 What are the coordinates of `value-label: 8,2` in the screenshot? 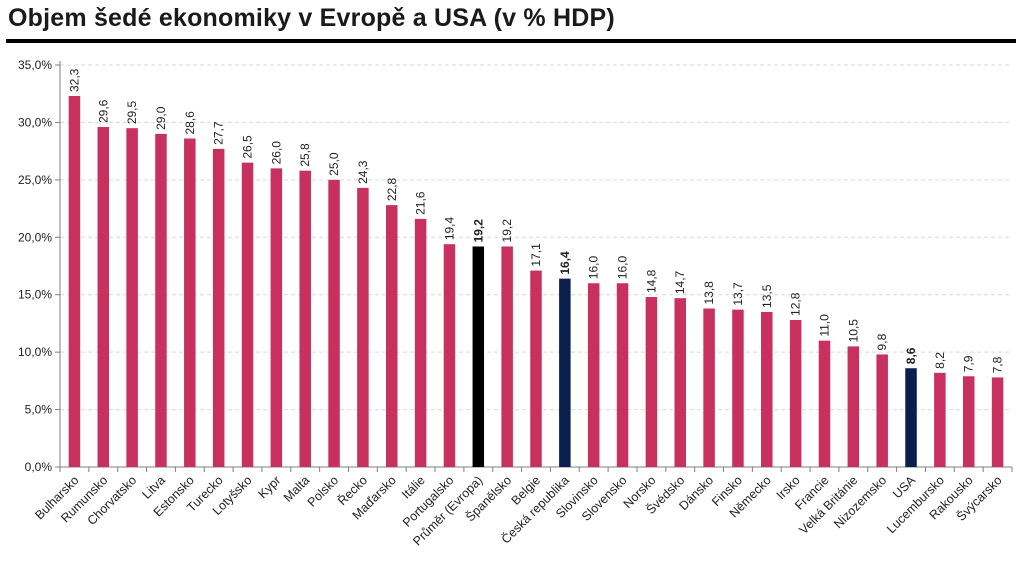 It's located at (940, 360).